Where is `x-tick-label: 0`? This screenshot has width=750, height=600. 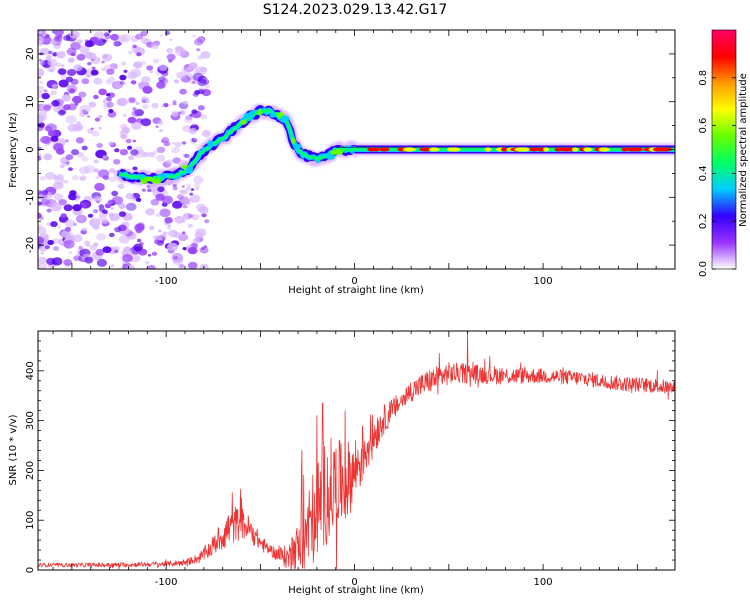 x-tick-label: 0 is located at coordinates (354, 281).